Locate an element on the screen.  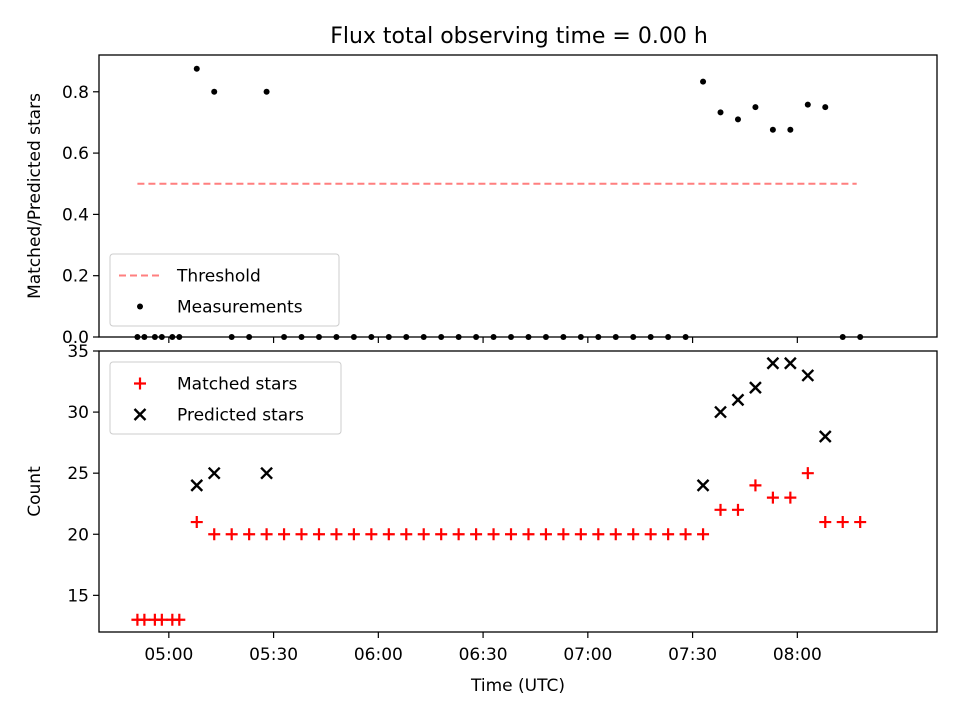
y-tick-label: 15 is located at coordinates (78, 596).